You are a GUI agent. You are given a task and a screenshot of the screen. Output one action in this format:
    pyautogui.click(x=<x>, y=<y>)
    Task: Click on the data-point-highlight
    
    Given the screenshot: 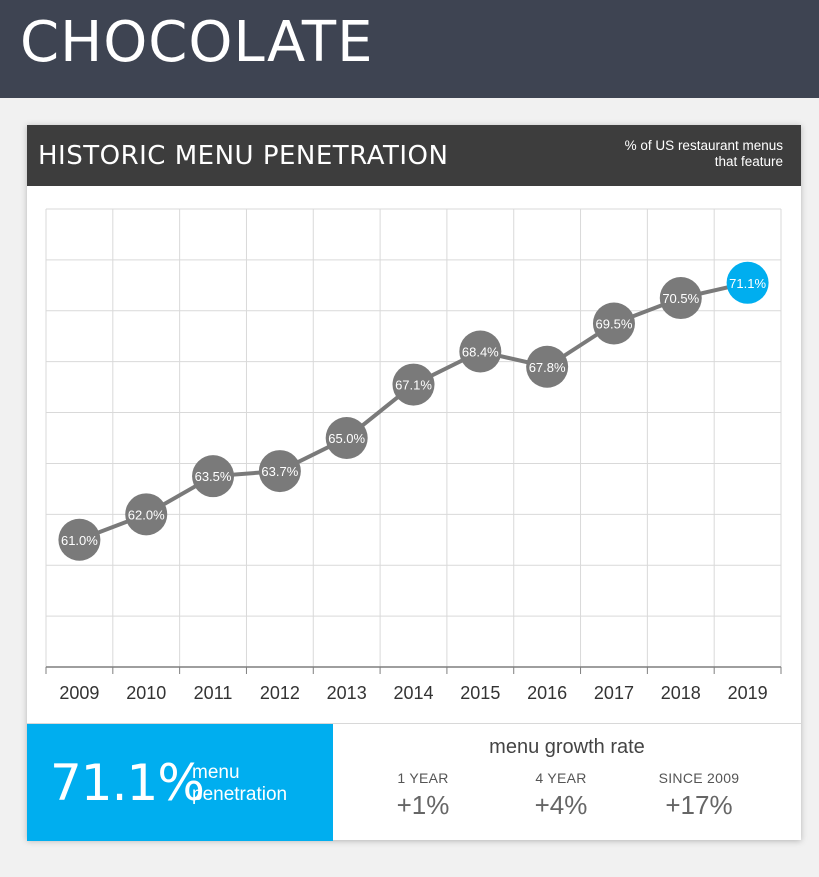 What is the action you would take?
    pyautogui.click(x=747, y=282)
    